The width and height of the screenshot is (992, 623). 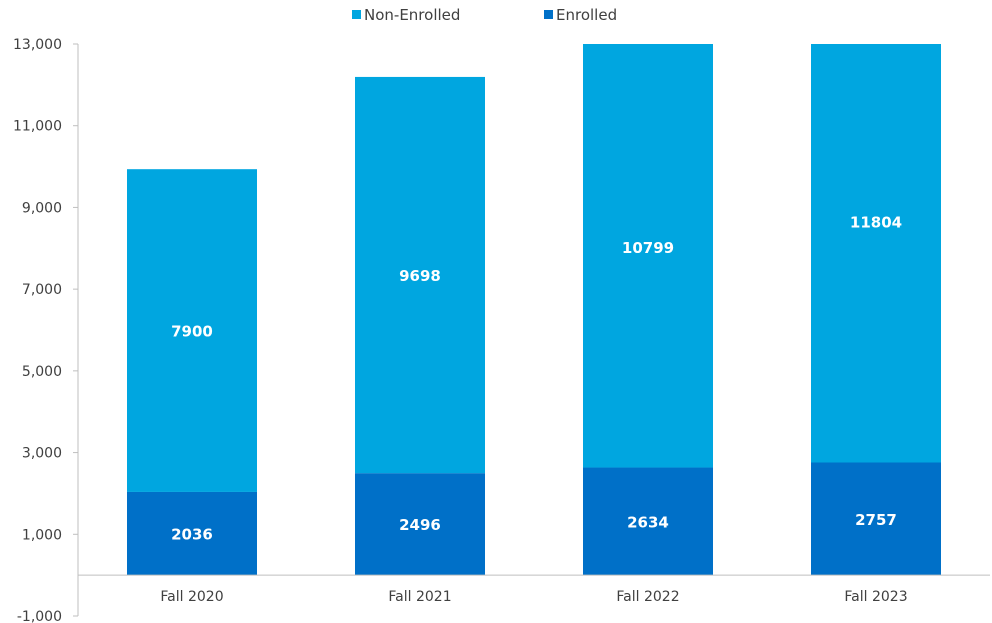 What do you see at coordinates (39, 616) in the screenshot?
I see `y-tick-label: -1,000` at bounding box center [39, 616].